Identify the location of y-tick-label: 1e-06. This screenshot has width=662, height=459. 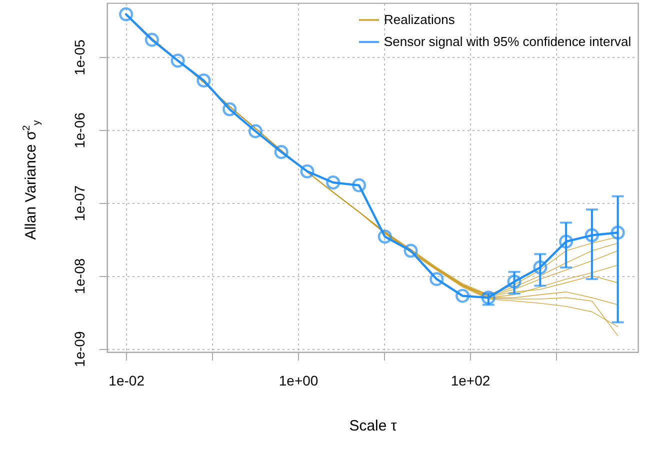
(80, 130).